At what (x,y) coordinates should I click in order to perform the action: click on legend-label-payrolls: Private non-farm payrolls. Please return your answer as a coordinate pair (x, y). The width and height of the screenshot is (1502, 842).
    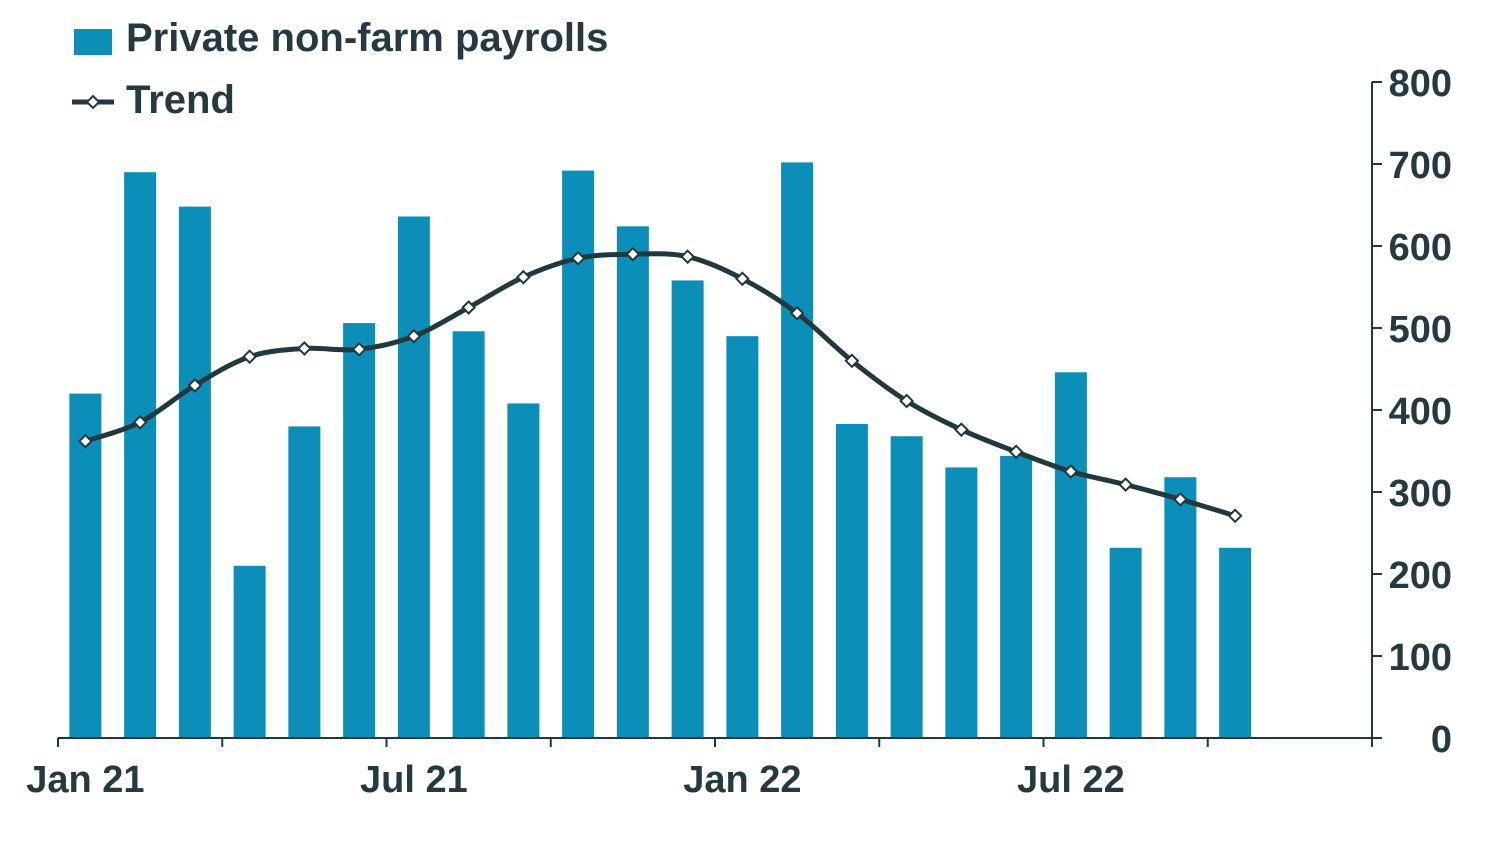
    Looking at the image, I should click on (367, 38).